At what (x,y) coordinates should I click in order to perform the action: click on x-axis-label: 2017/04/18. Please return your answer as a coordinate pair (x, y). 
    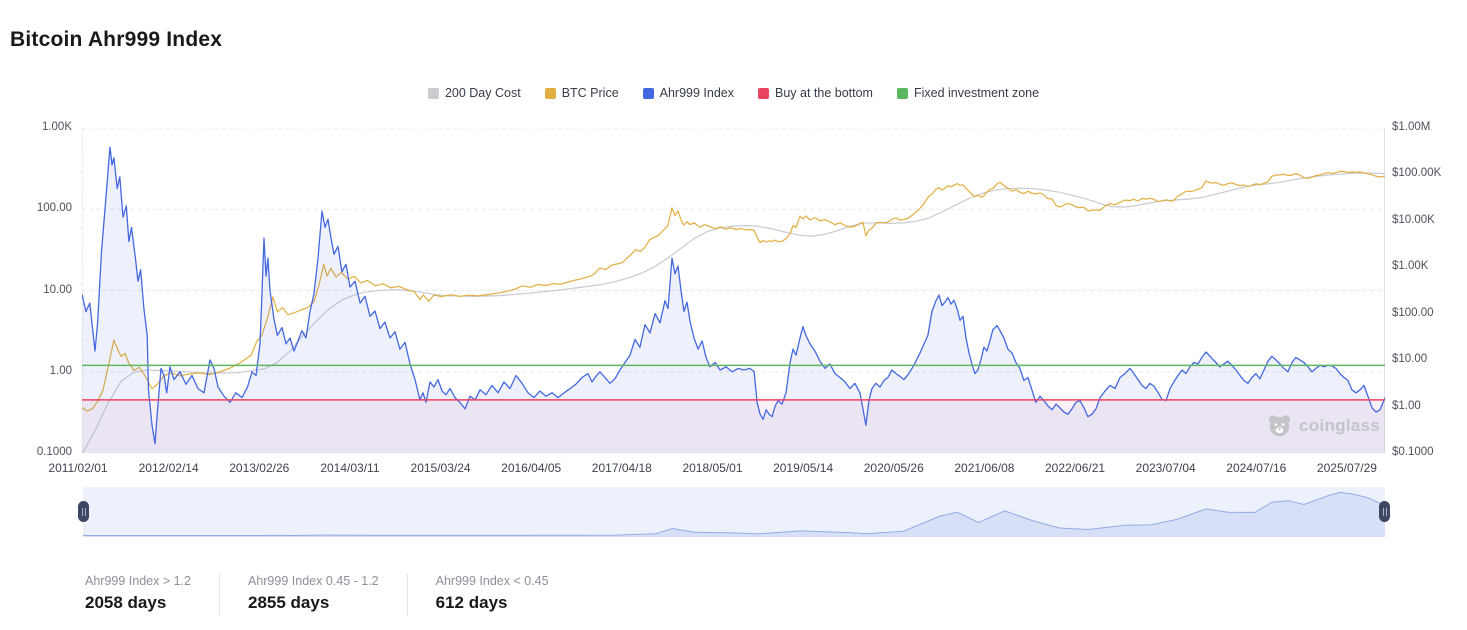
    Looking at the image, I should click on (621, 468).